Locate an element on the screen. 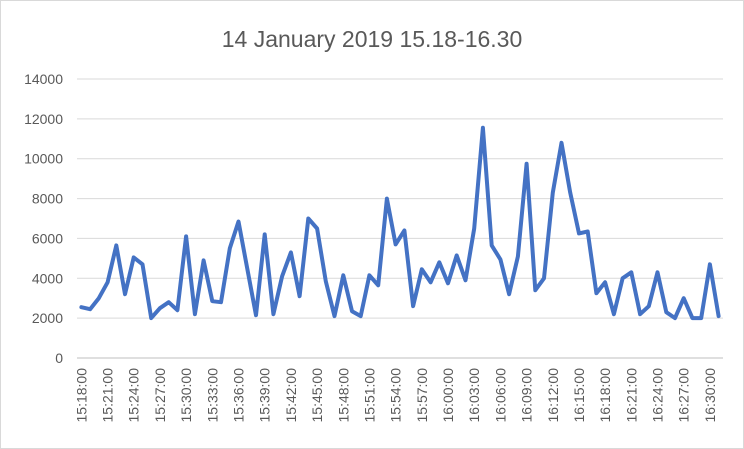 Image resolution: width=744 pixels, height=449 pixels. x-tick-label: 15:24:00 is located at coordinates (134, 395).